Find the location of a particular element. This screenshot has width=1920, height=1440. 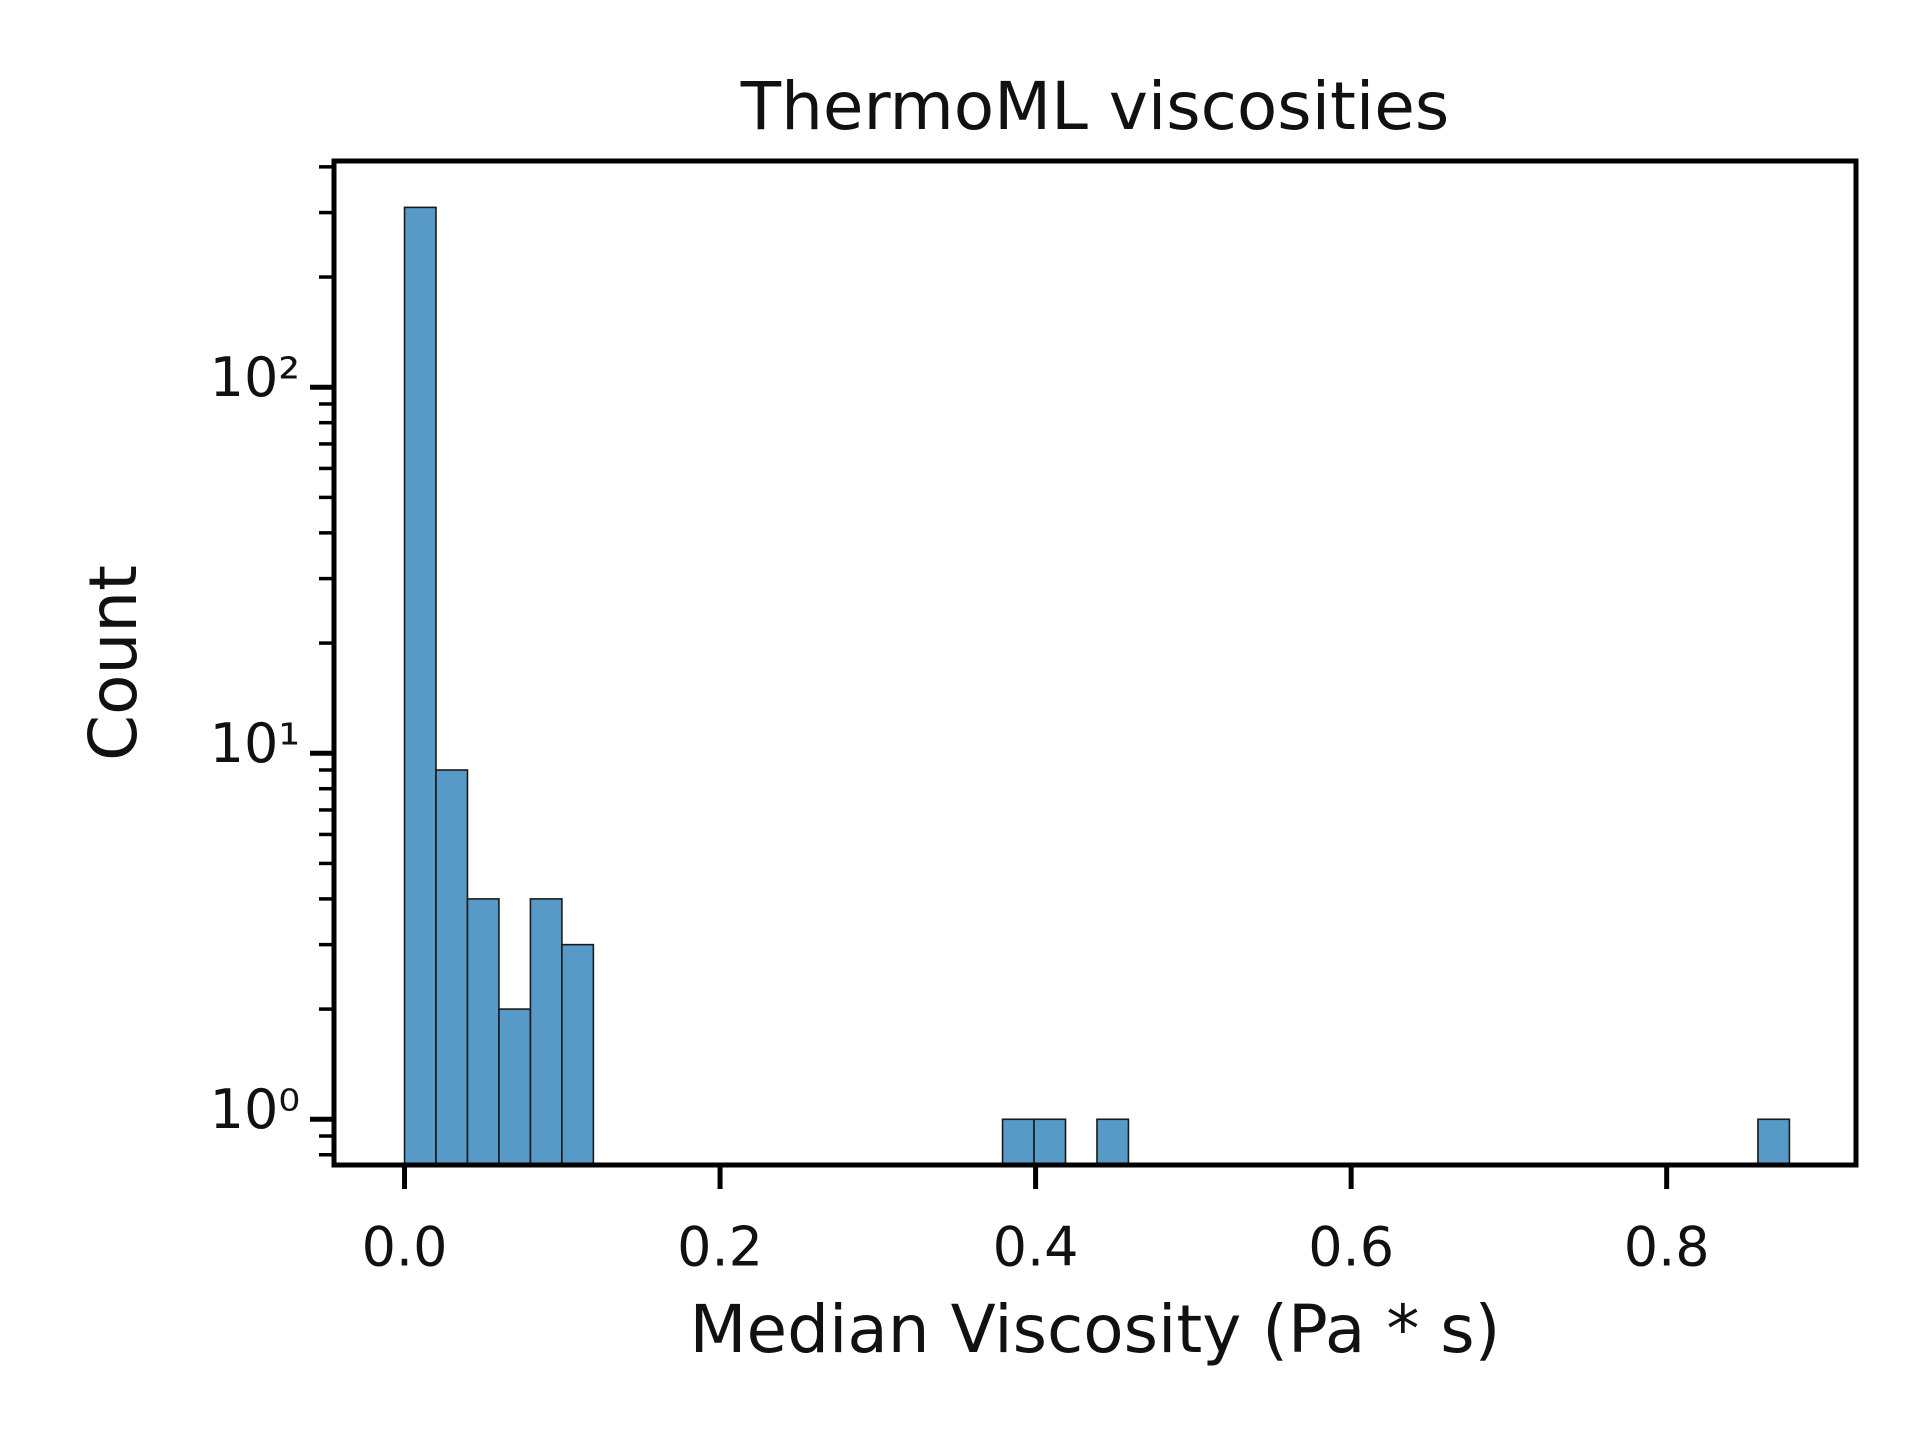

y-axis-label: Count is located at coordinates (113, 663).